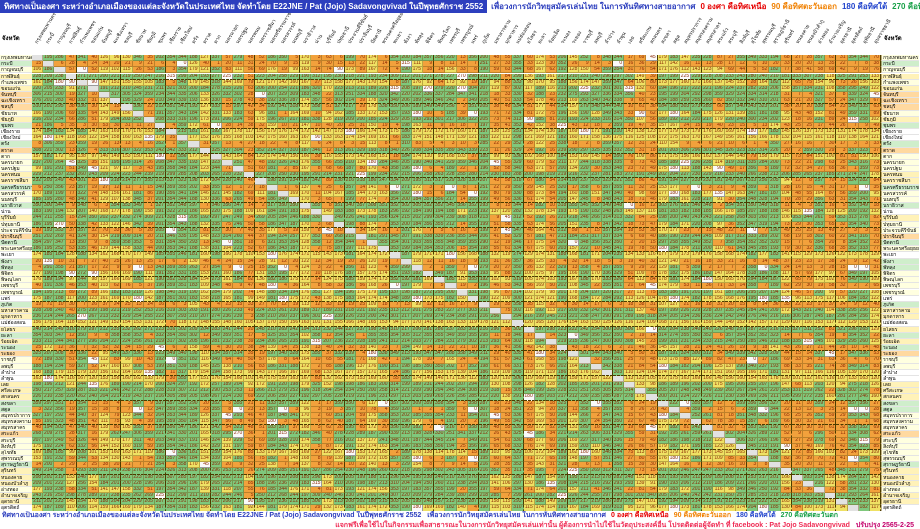  What do you see at coordinates (283, 403) in the screenshot?
I see `bearing-cell: 357` at bounding box center [283, 403].